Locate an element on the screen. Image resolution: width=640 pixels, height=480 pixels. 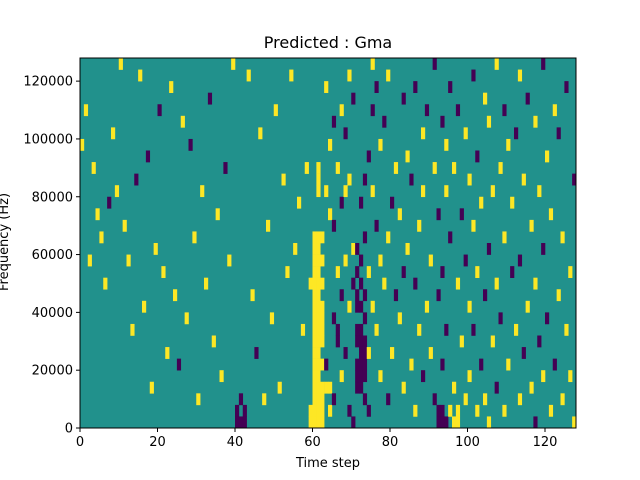
y-tick-label: 40000 is located at coordinates (52, 313).